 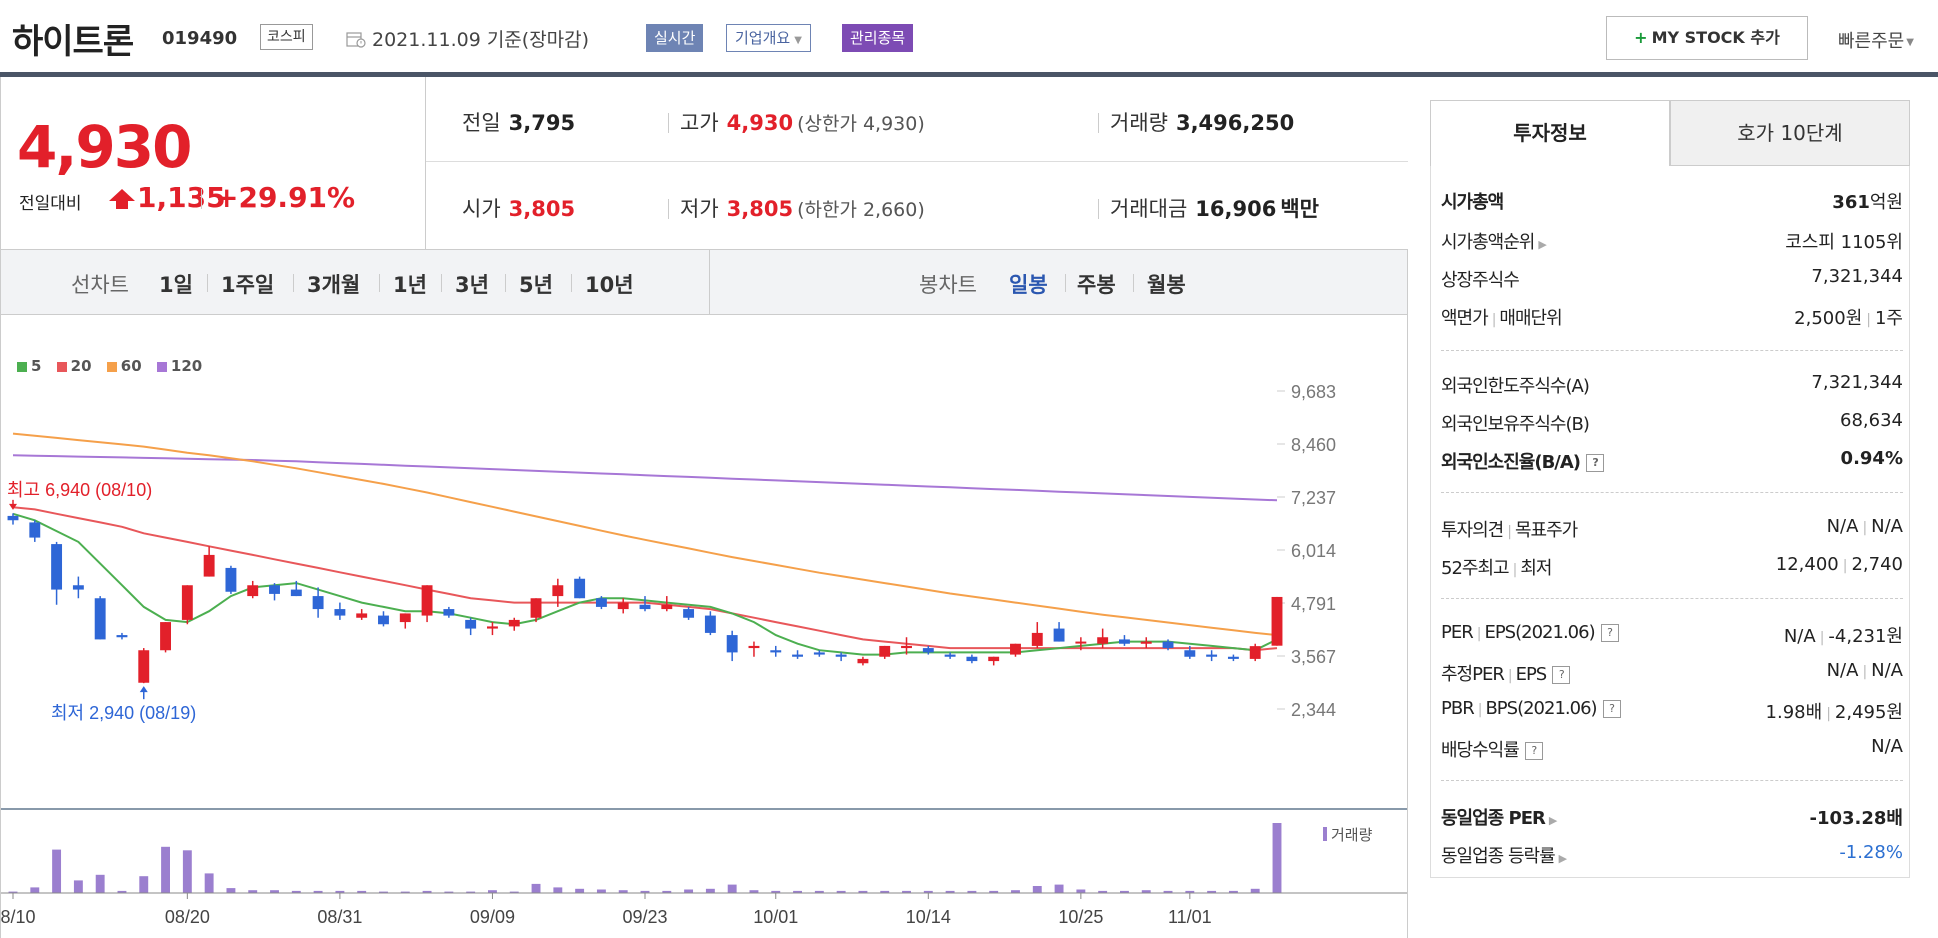 What do you see at coordinates (248, 285) in the screenshot?
I see `period-1w: 1주일` at bounding box center [248, 285].